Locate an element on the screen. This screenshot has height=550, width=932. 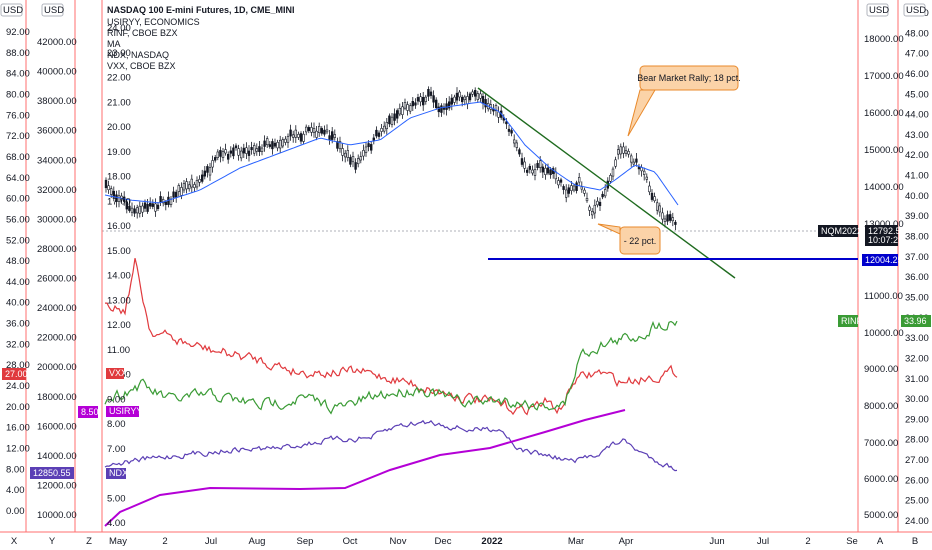
x-axis-tick: 2 is located at coordinates (807, 541).